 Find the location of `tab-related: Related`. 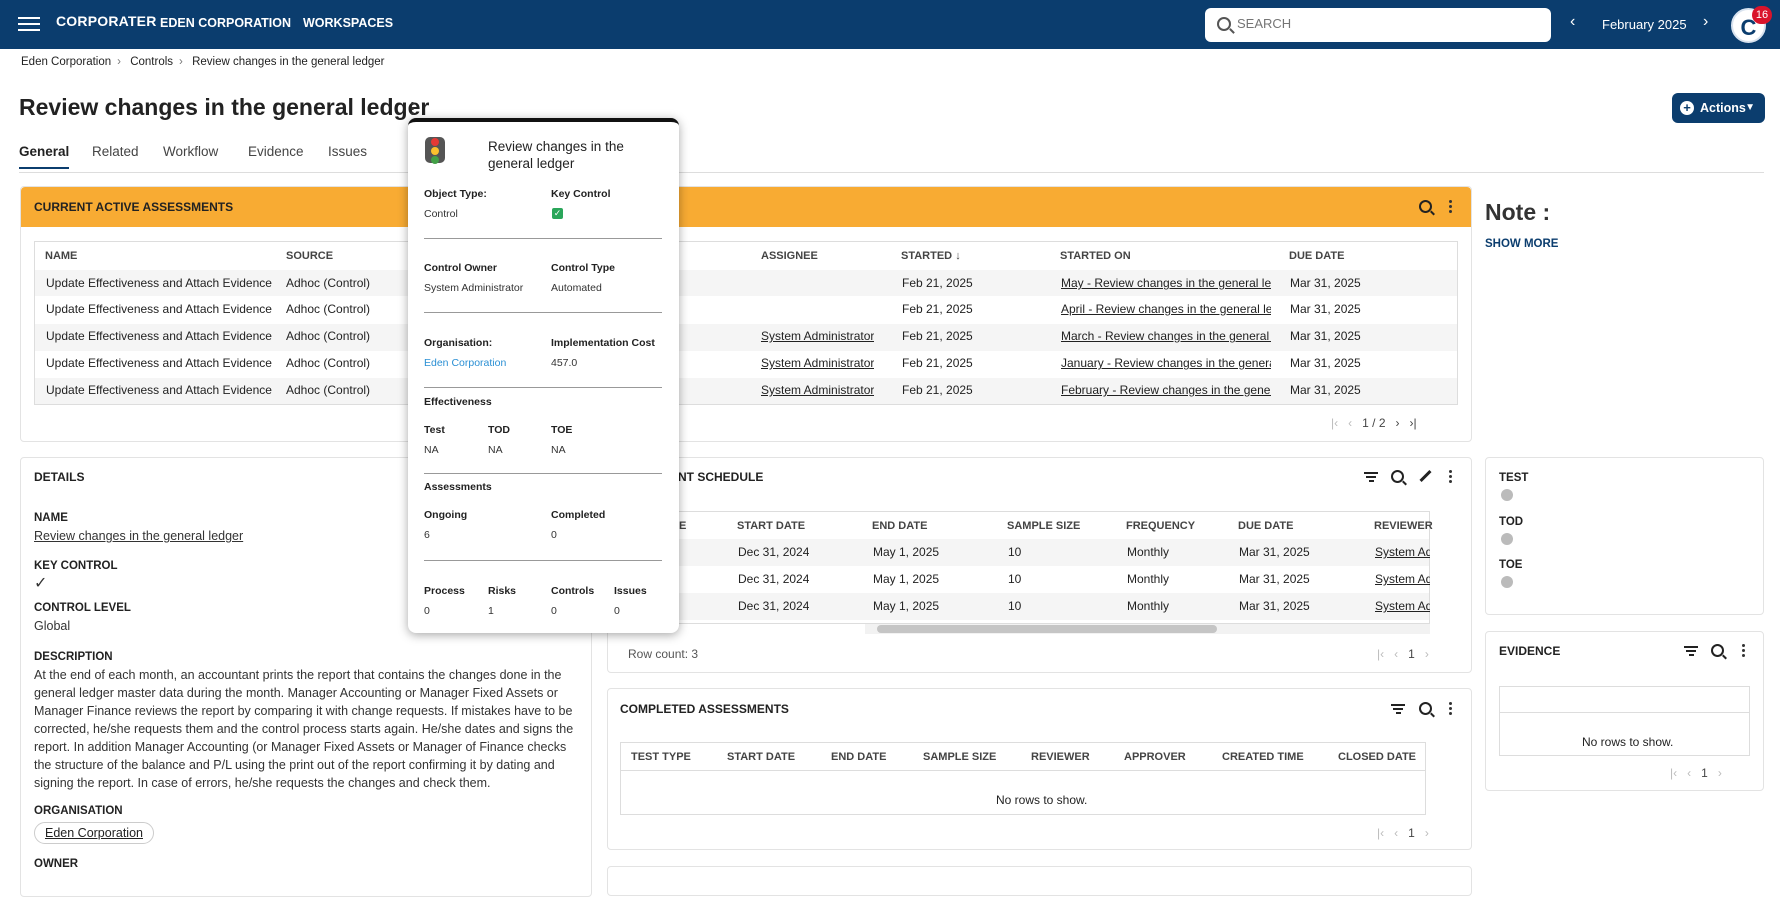

tab-related: Related is located at coordinates (115, 151).